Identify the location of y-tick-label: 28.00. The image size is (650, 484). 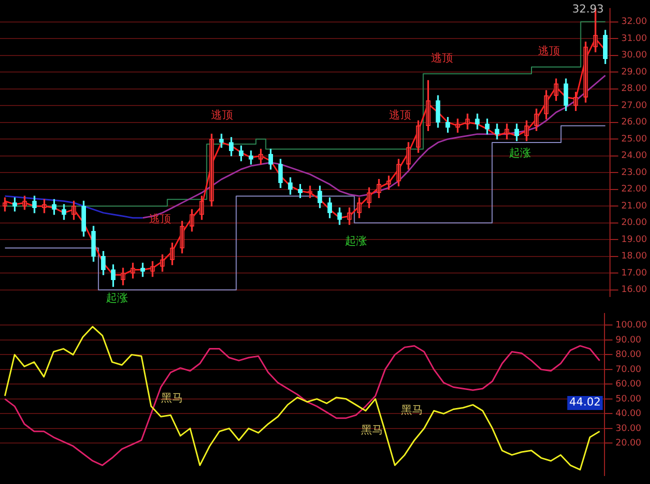
(634, 89).